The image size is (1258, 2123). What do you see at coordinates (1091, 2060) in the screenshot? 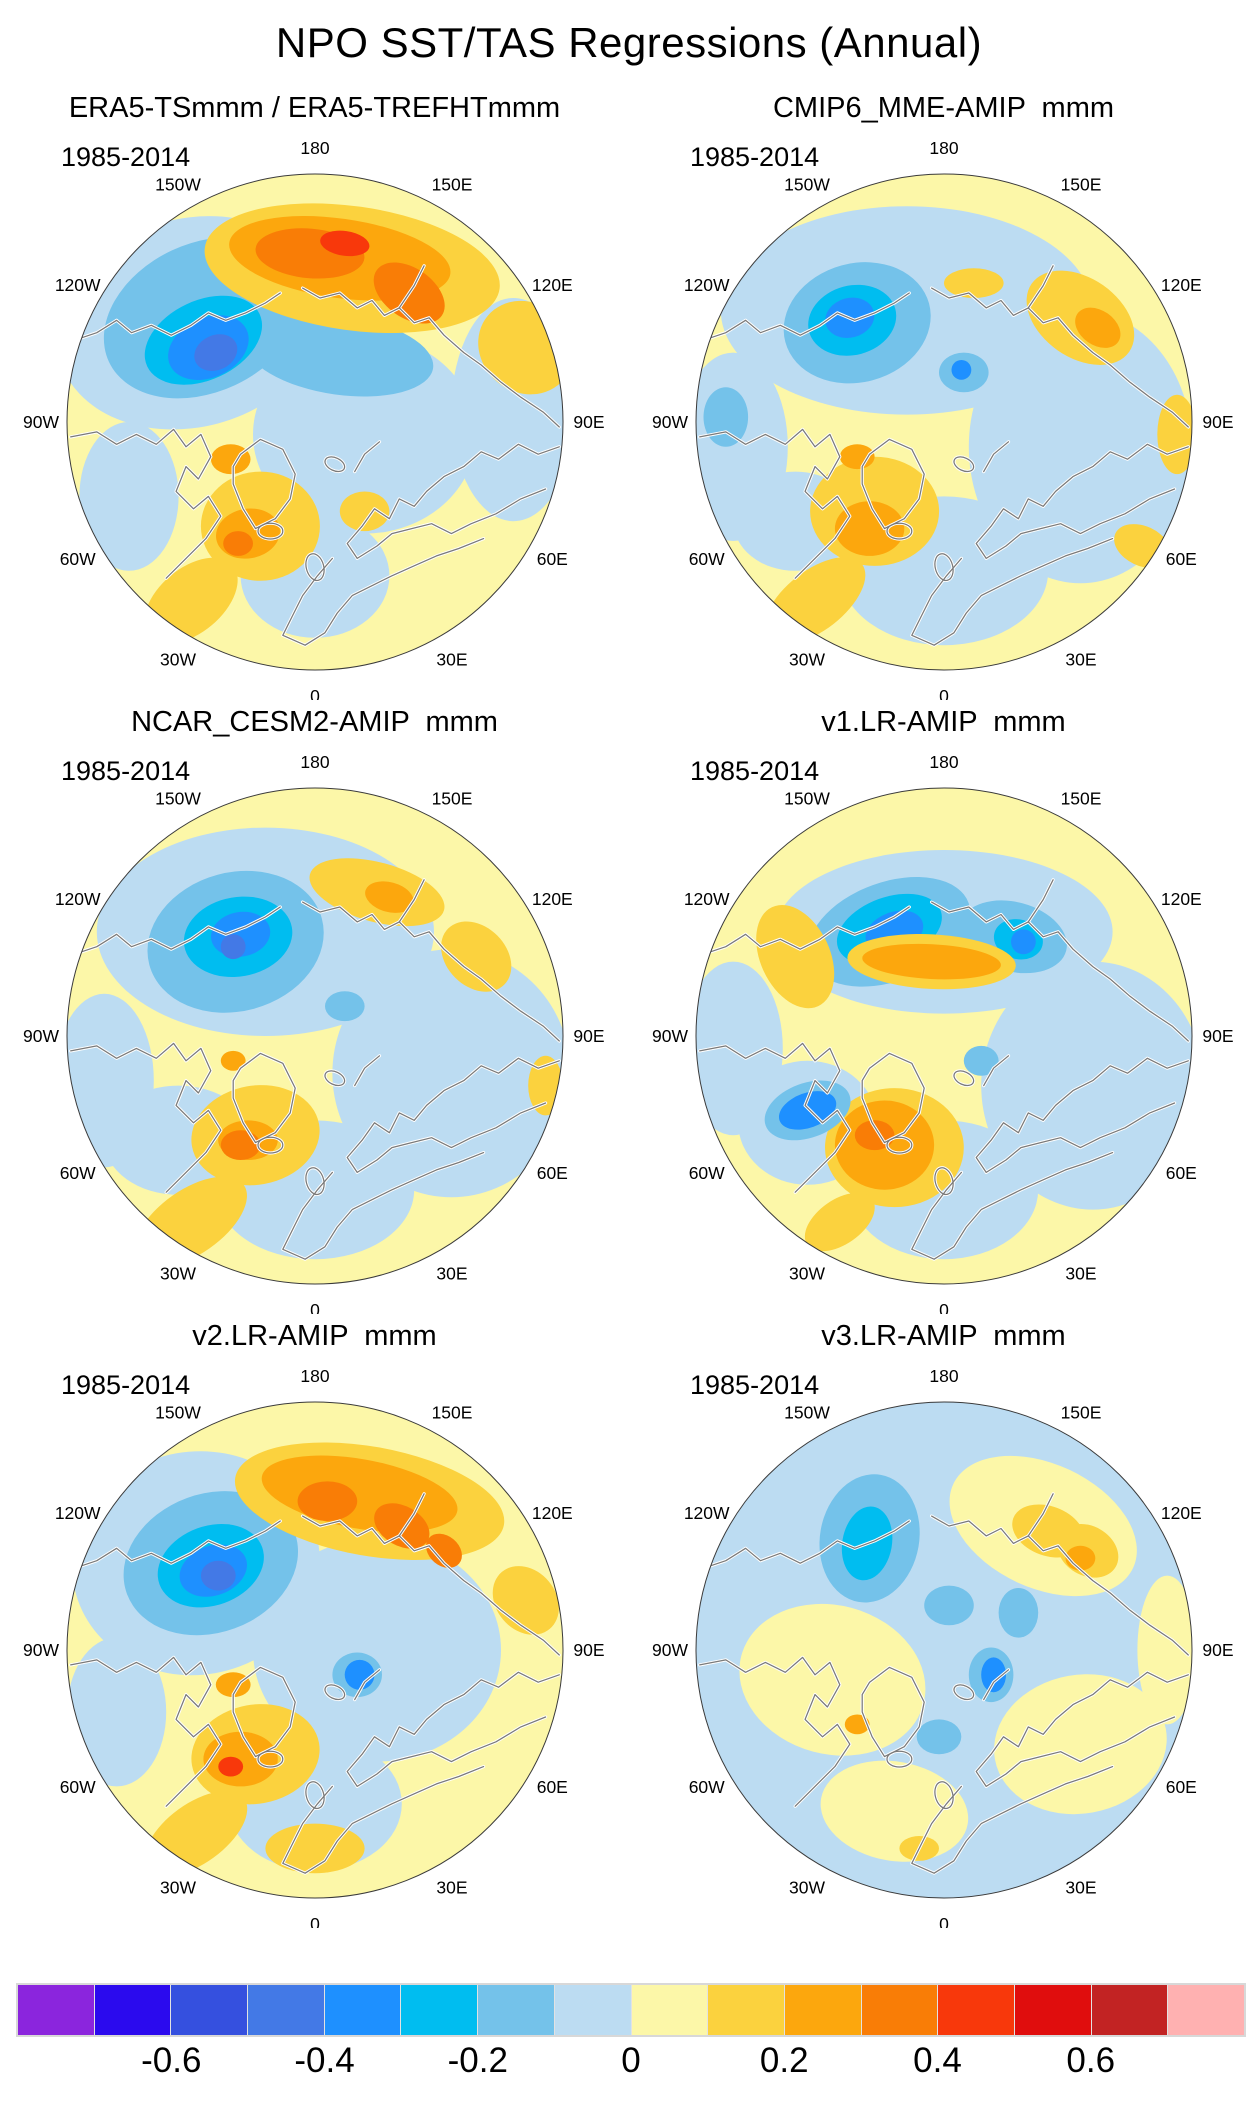
I see `colorbar-tick-label: 0.6` at bounding box center [1091, 2060].